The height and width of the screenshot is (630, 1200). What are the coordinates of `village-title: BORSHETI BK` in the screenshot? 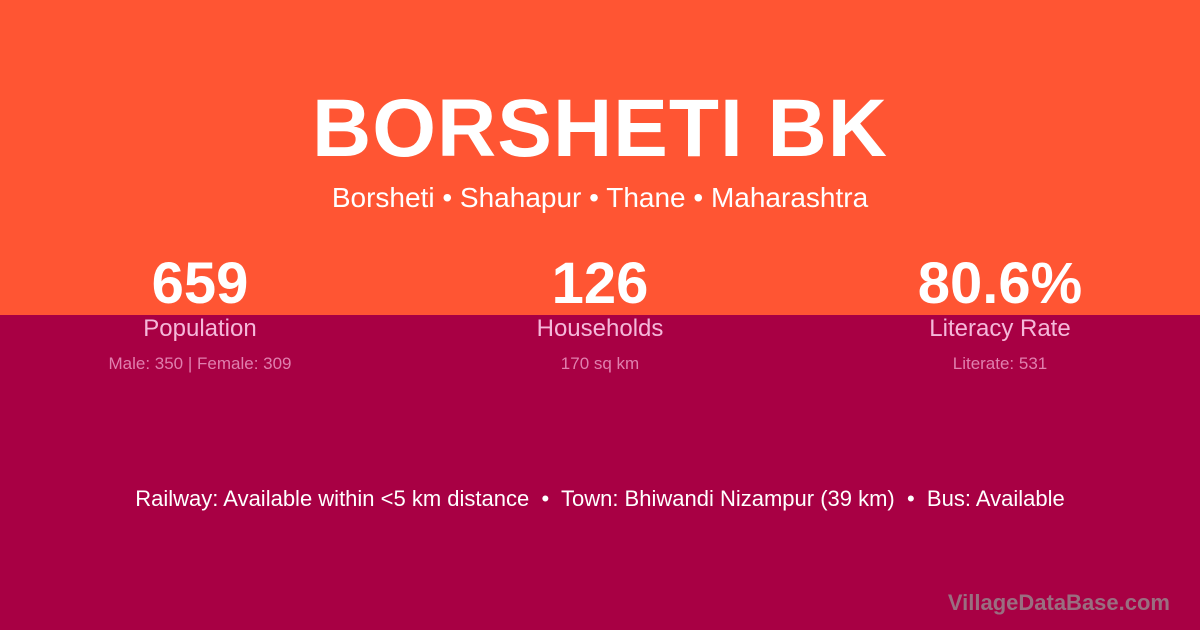 It's located at (600, 128).